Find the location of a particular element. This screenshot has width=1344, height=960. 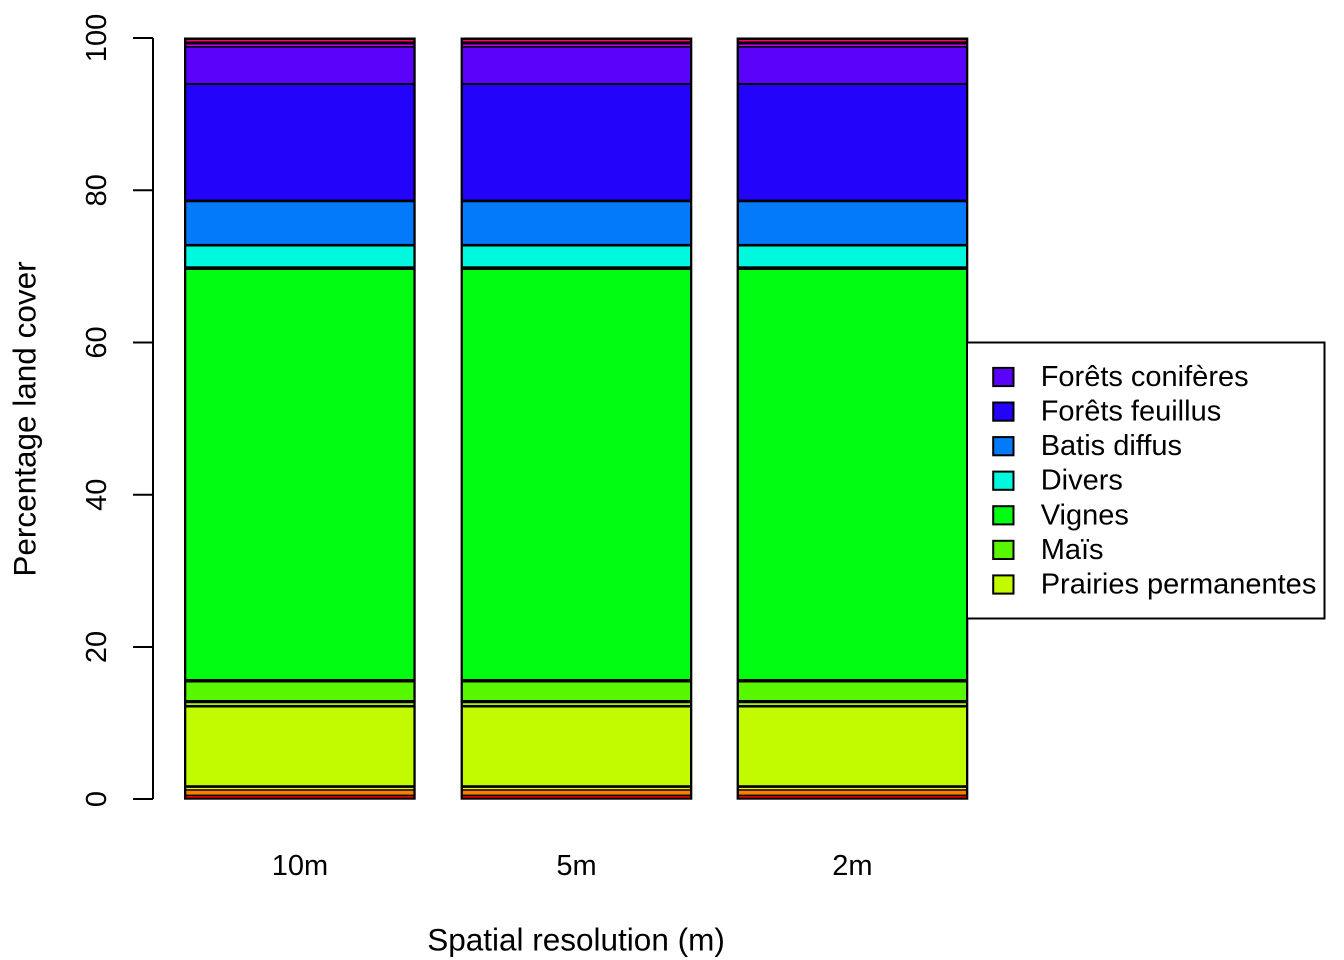

svg-text: Prairies permanentes is located at coordinates (1179, 585).